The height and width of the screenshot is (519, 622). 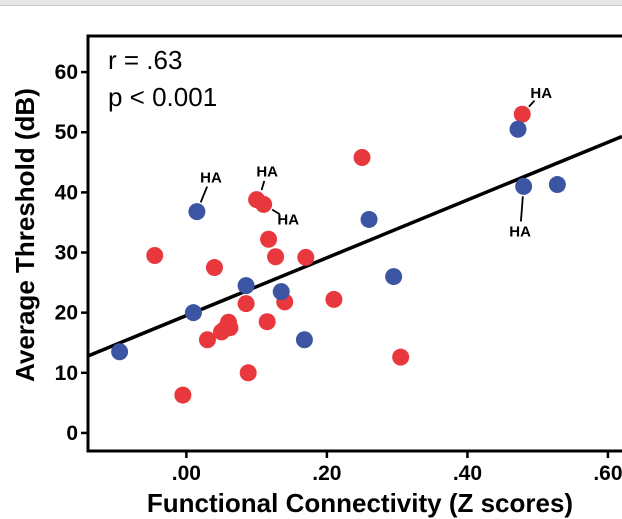 I want to click on stat-r: r = .63, so click(x=145, y=60).